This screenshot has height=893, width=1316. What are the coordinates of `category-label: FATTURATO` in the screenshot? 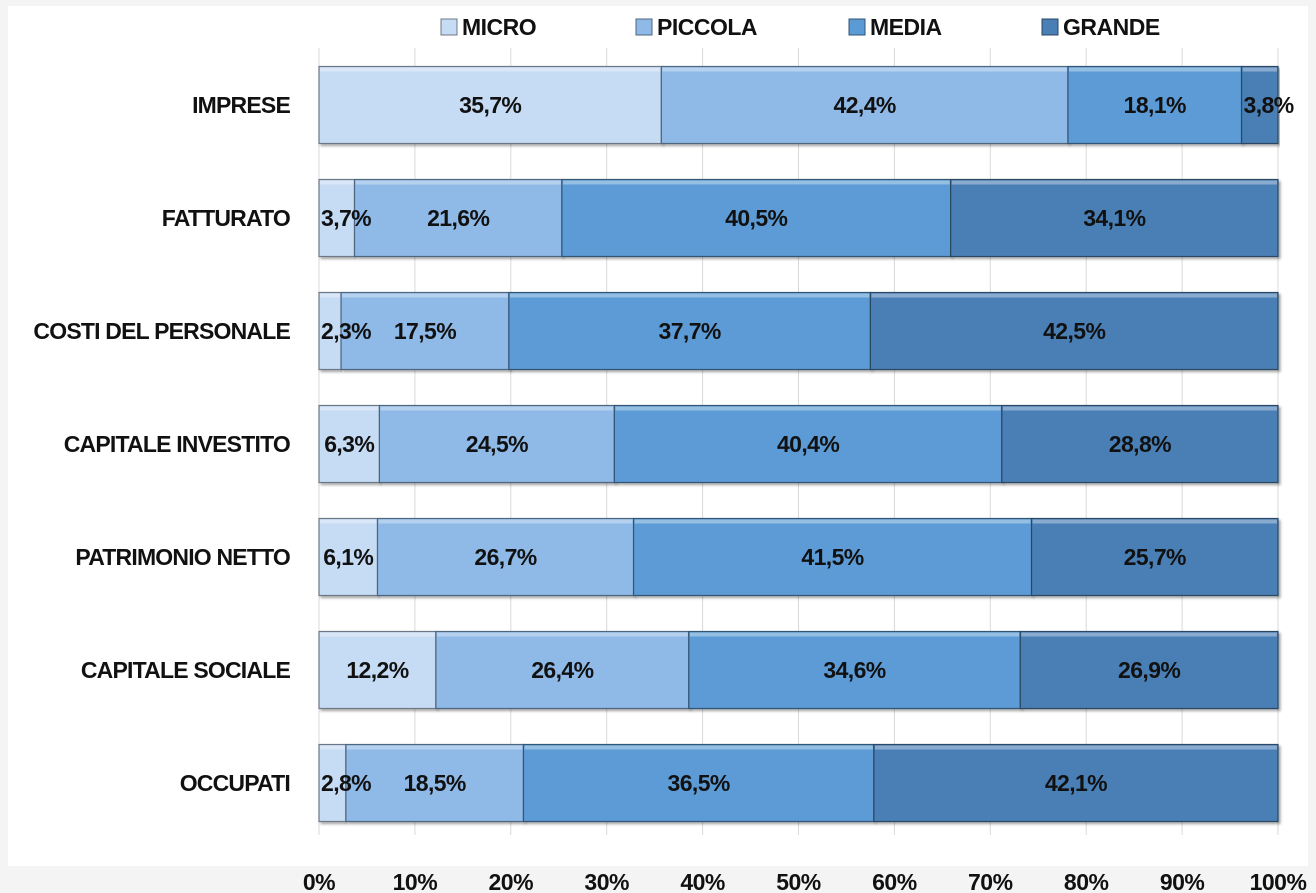 It's located at (226, 218).